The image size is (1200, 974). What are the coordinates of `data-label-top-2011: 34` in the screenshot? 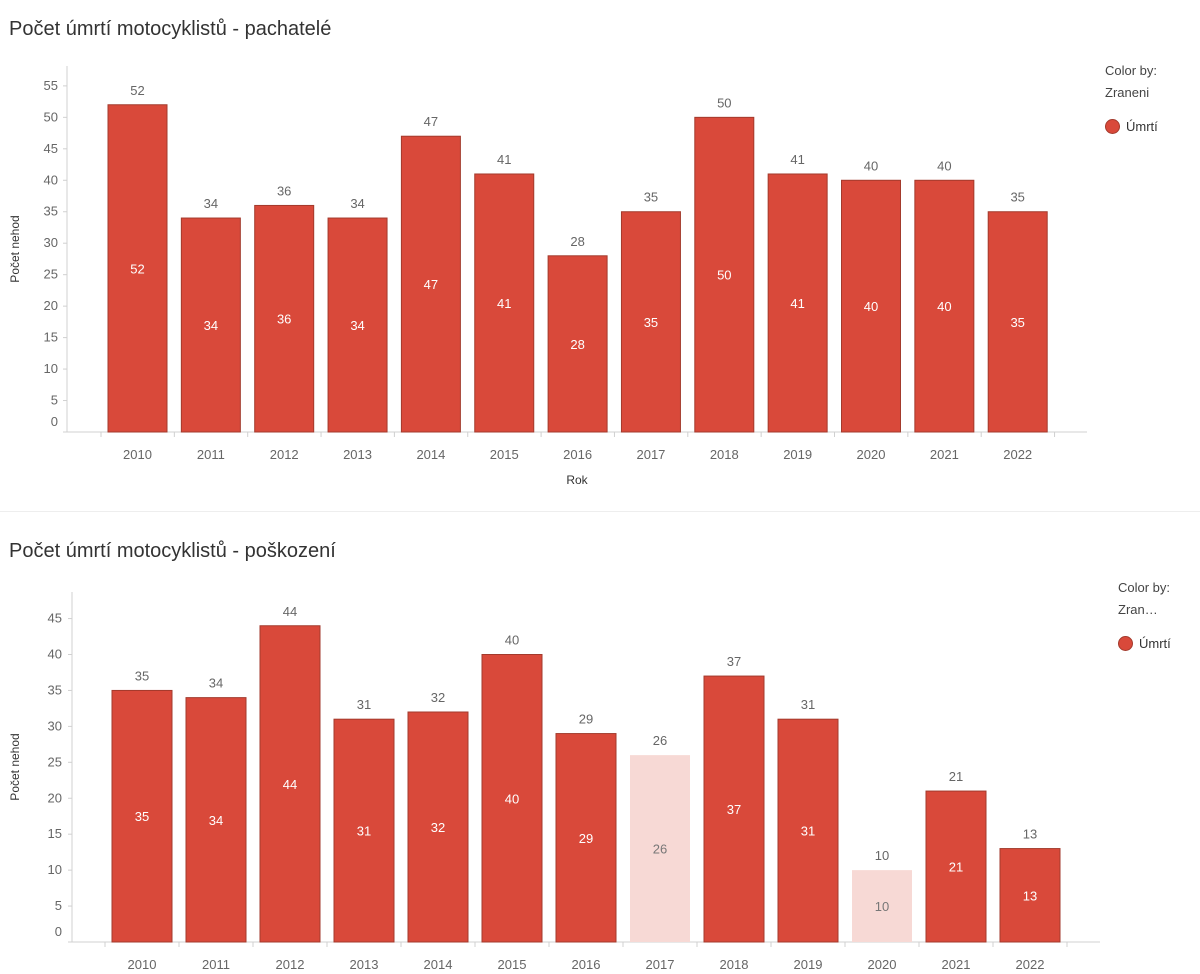 It's located at (211, 203).